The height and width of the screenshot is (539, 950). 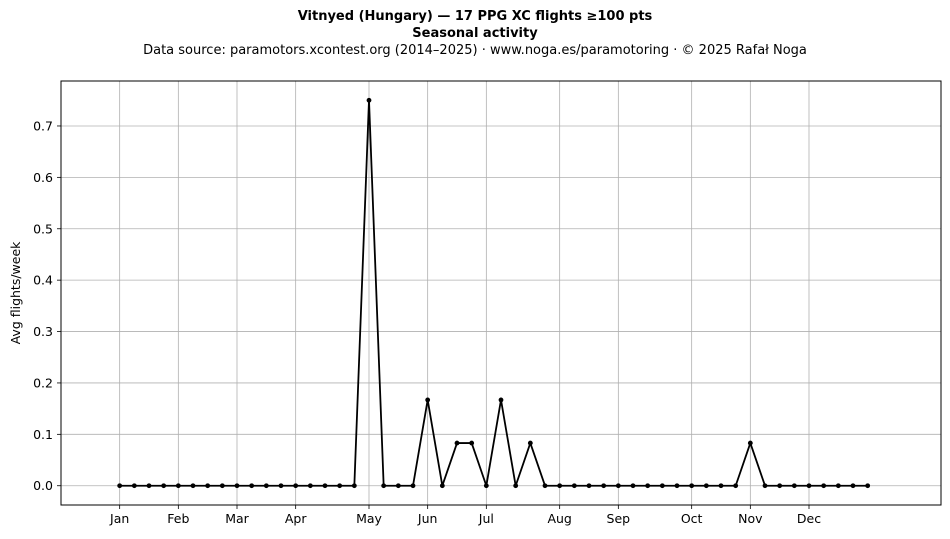 I want to click on y-tick-label: 0.4, so click(x=43, y=280).